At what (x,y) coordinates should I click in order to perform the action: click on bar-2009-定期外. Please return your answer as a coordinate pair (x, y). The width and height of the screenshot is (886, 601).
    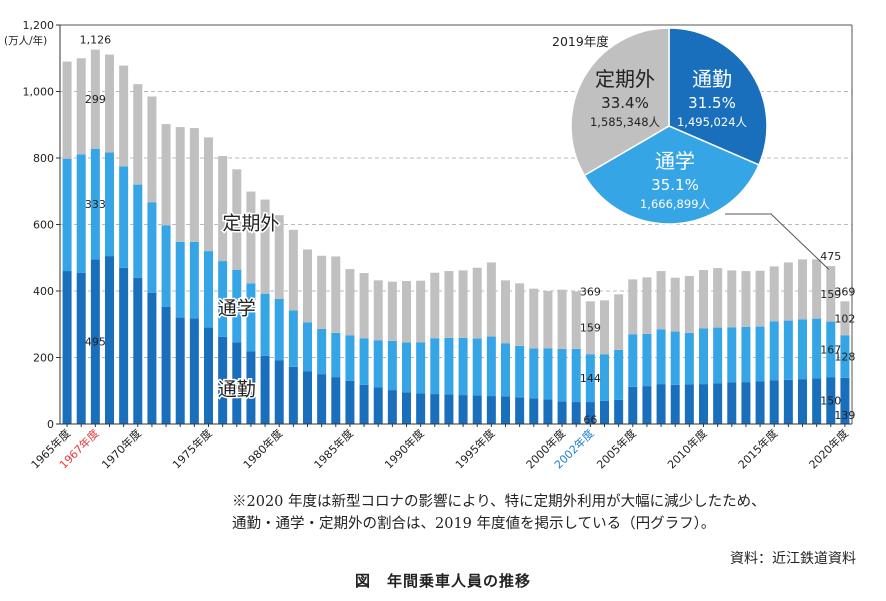
    Looking at the image, I should click on (689, 304).